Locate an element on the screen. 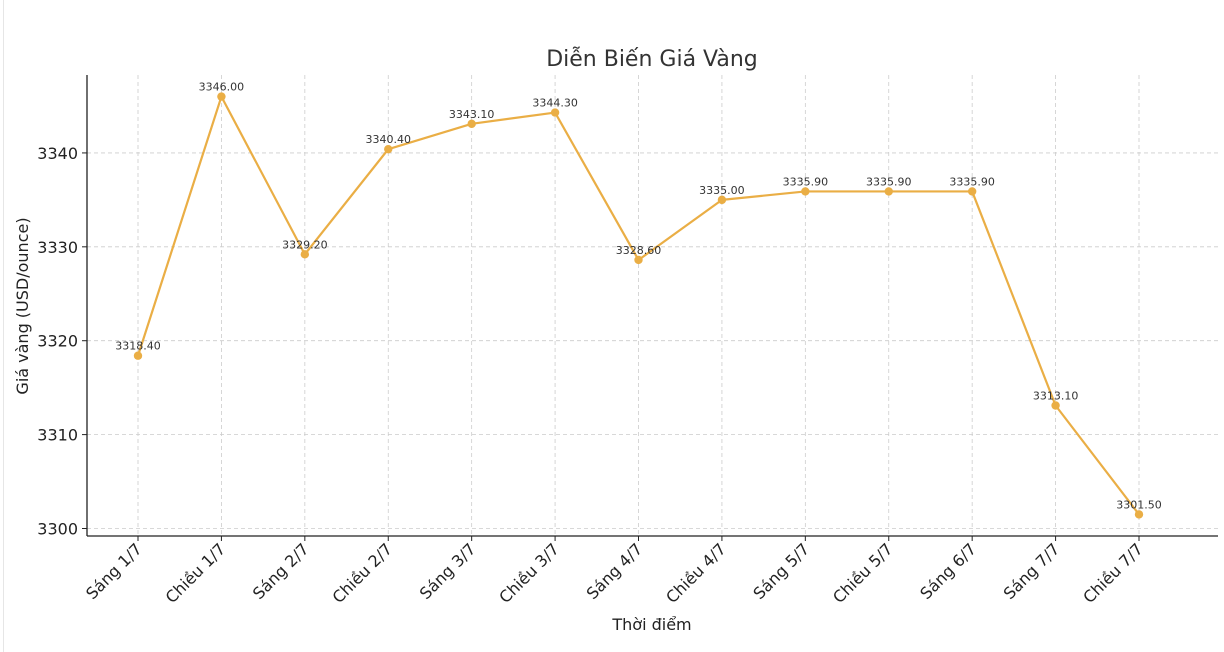 The image size is (1224, 652). data-label: 3344.30 is located at coordinates (555, 103).